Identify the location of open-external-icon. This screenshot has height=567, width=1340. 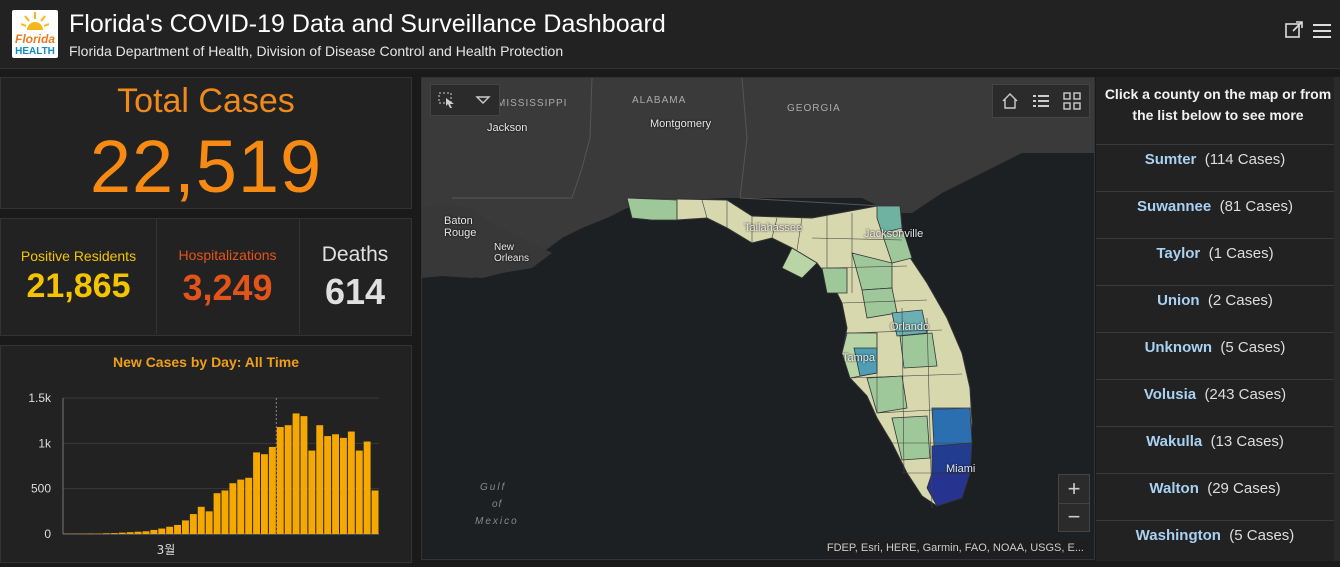
(1294, 30).